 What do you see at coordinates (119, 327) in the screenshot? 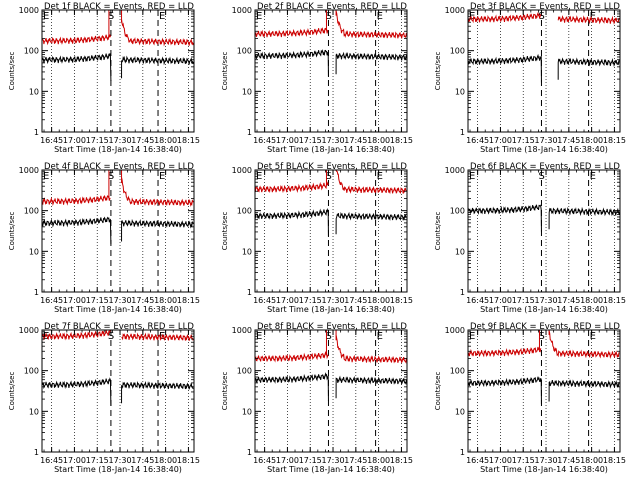
I see `panel-title: Det 7f BLACK = Events, RED = LLD` at bounding box center [119, 327].